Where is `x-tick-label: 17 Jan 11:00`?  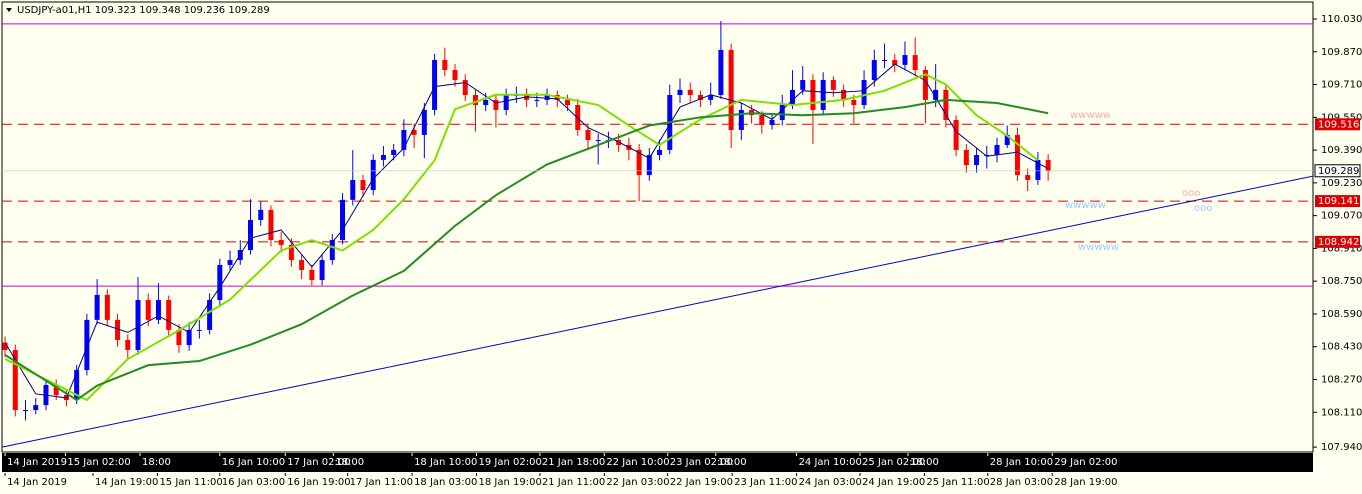 x-tick-label: 17 Jan 11:00 is located at coordinates (381, 482).